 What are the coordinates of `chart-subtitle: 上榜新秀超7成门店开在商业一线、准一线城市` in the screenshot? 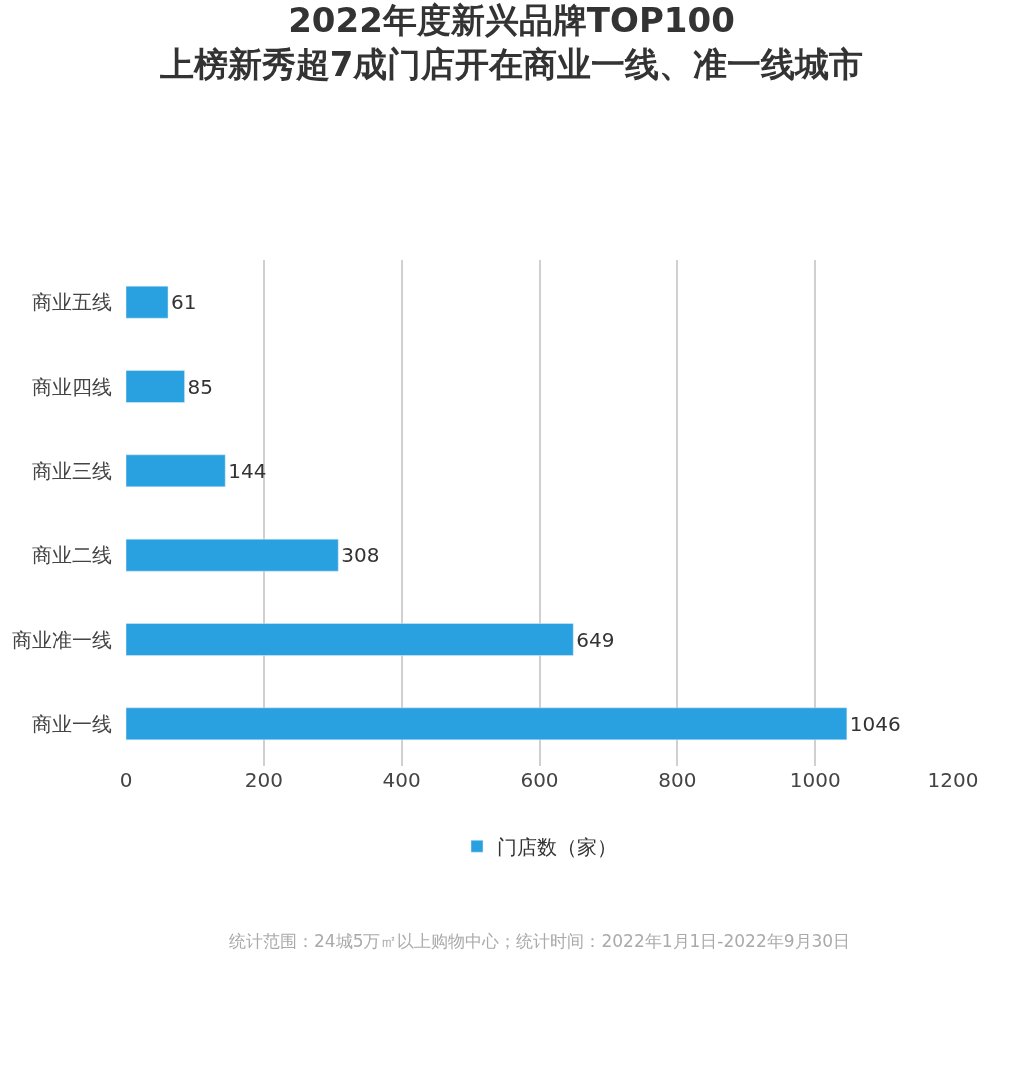 It's located at (511, 64).